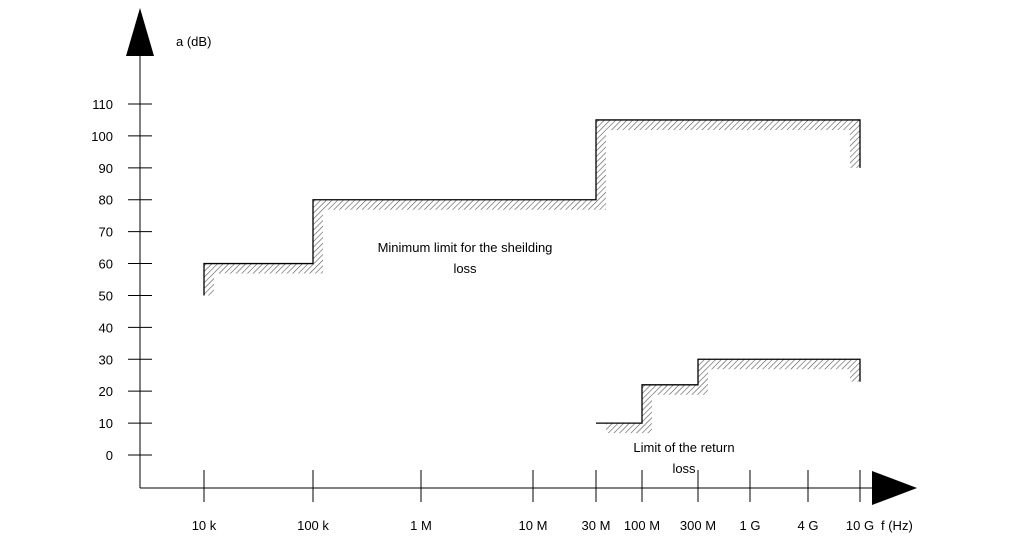 The height and width of the screenshot is (537, 1009). What do you see at coordinates (533, 501) in the screenshot?
I see `x-ticks: 10 k 100 k 1 M 10 M 30 M 100 M 300 M 1 G 4 G 10 G` at bounding box center [533, 501].